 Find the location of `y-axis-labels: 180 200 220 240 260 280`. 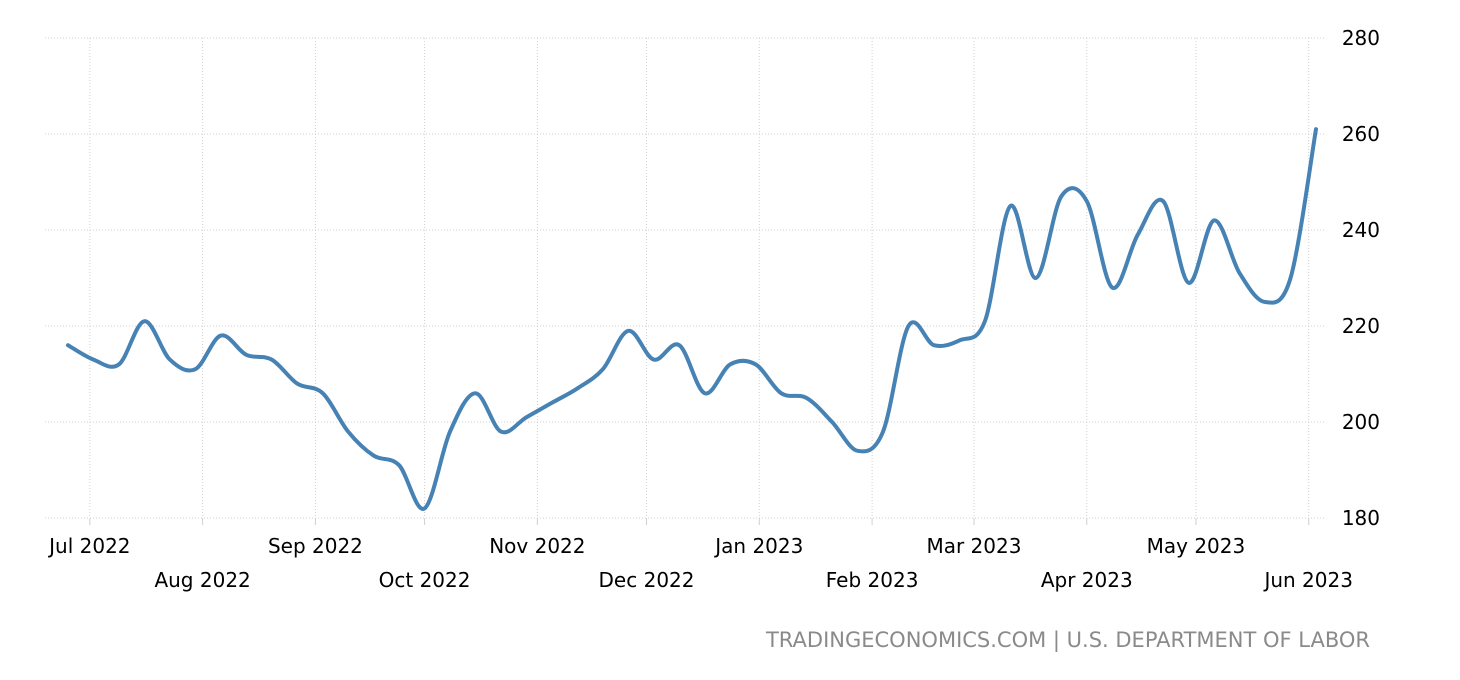

y-axis-labels: 180 200 220 240 260 280 is located at coordinates (1361, 278).